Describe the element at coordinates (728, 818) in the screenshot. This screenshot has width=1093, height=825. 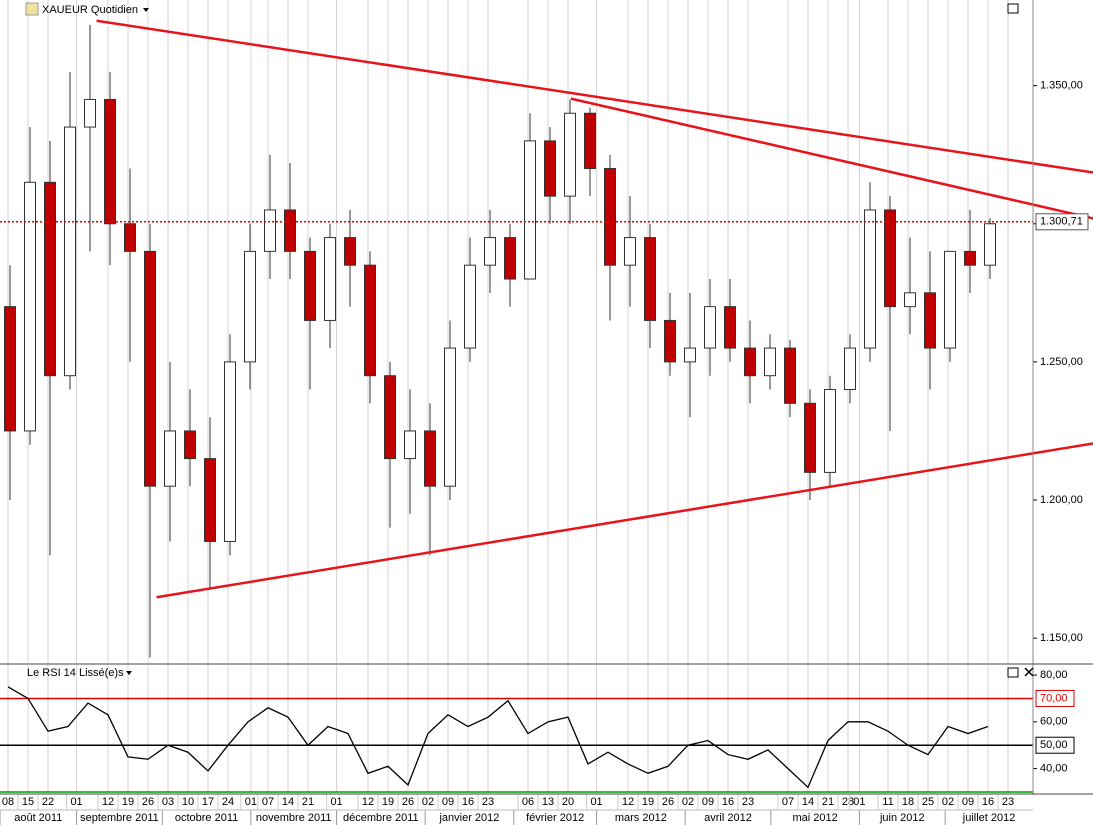
I see `month-label: avril 2012` at that location.